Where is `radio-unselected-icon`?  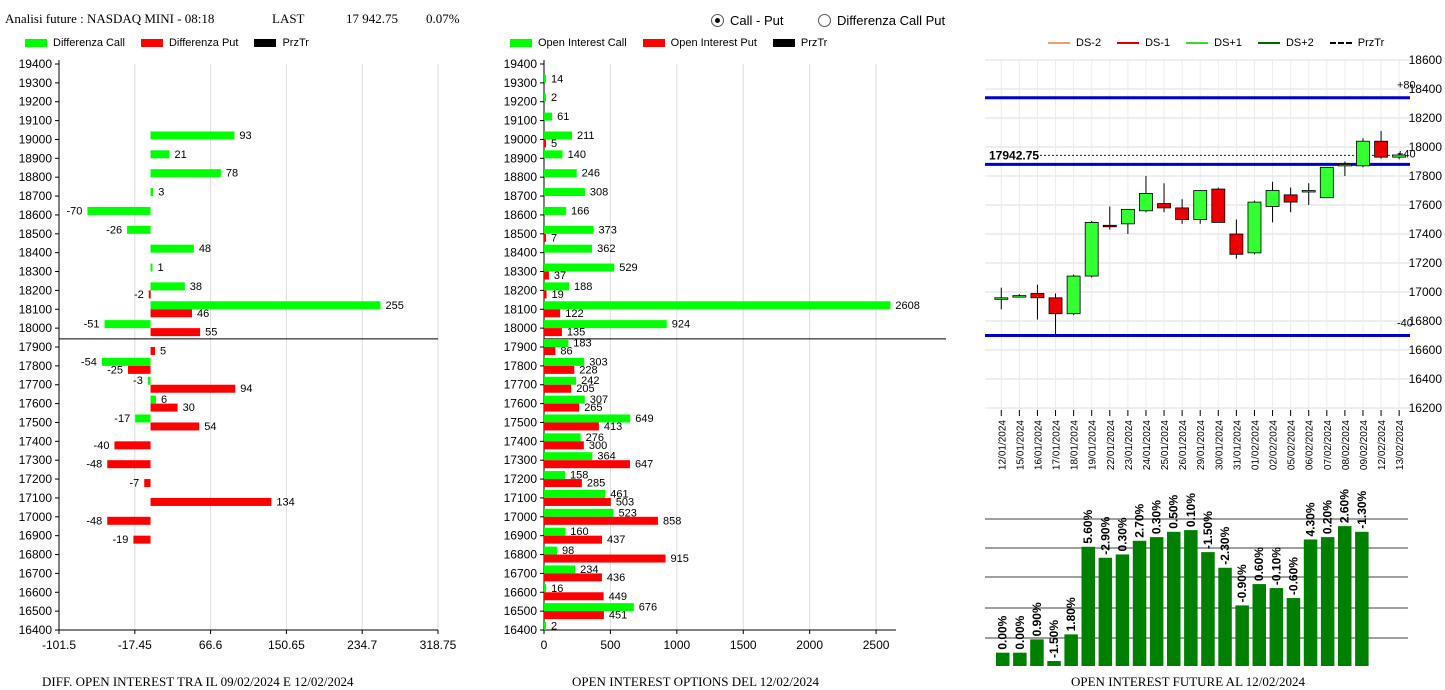 radio-unselected-icon is located at coordinates (824, 20).